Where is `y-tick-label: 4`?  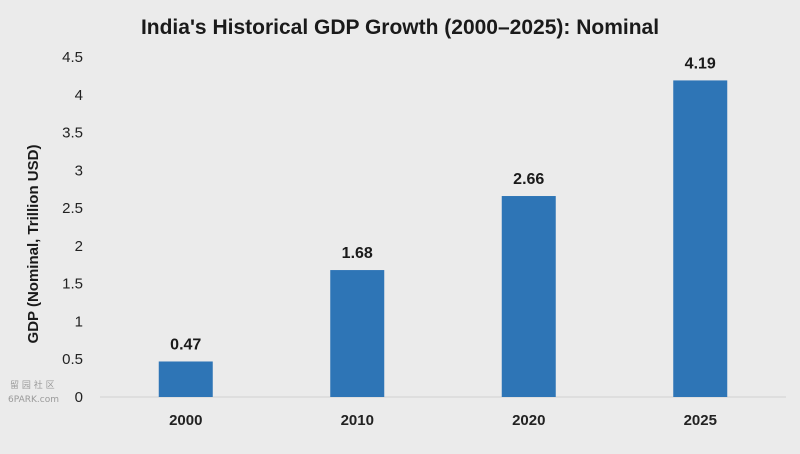 y-tick-label: 4 is located at coordinates (79, 95).